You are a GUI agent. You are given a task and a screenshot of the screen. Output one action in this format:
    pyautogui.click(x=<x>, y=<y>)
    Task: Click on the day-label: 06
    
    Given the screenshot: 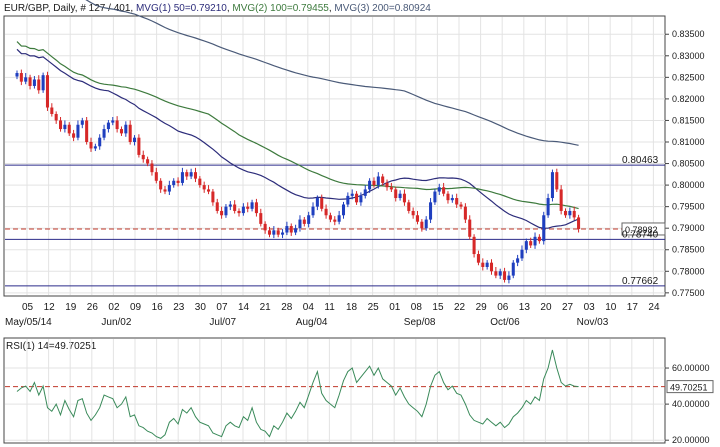 What is the action you would take?
    pyautogui.click(x=503, y=307)
    